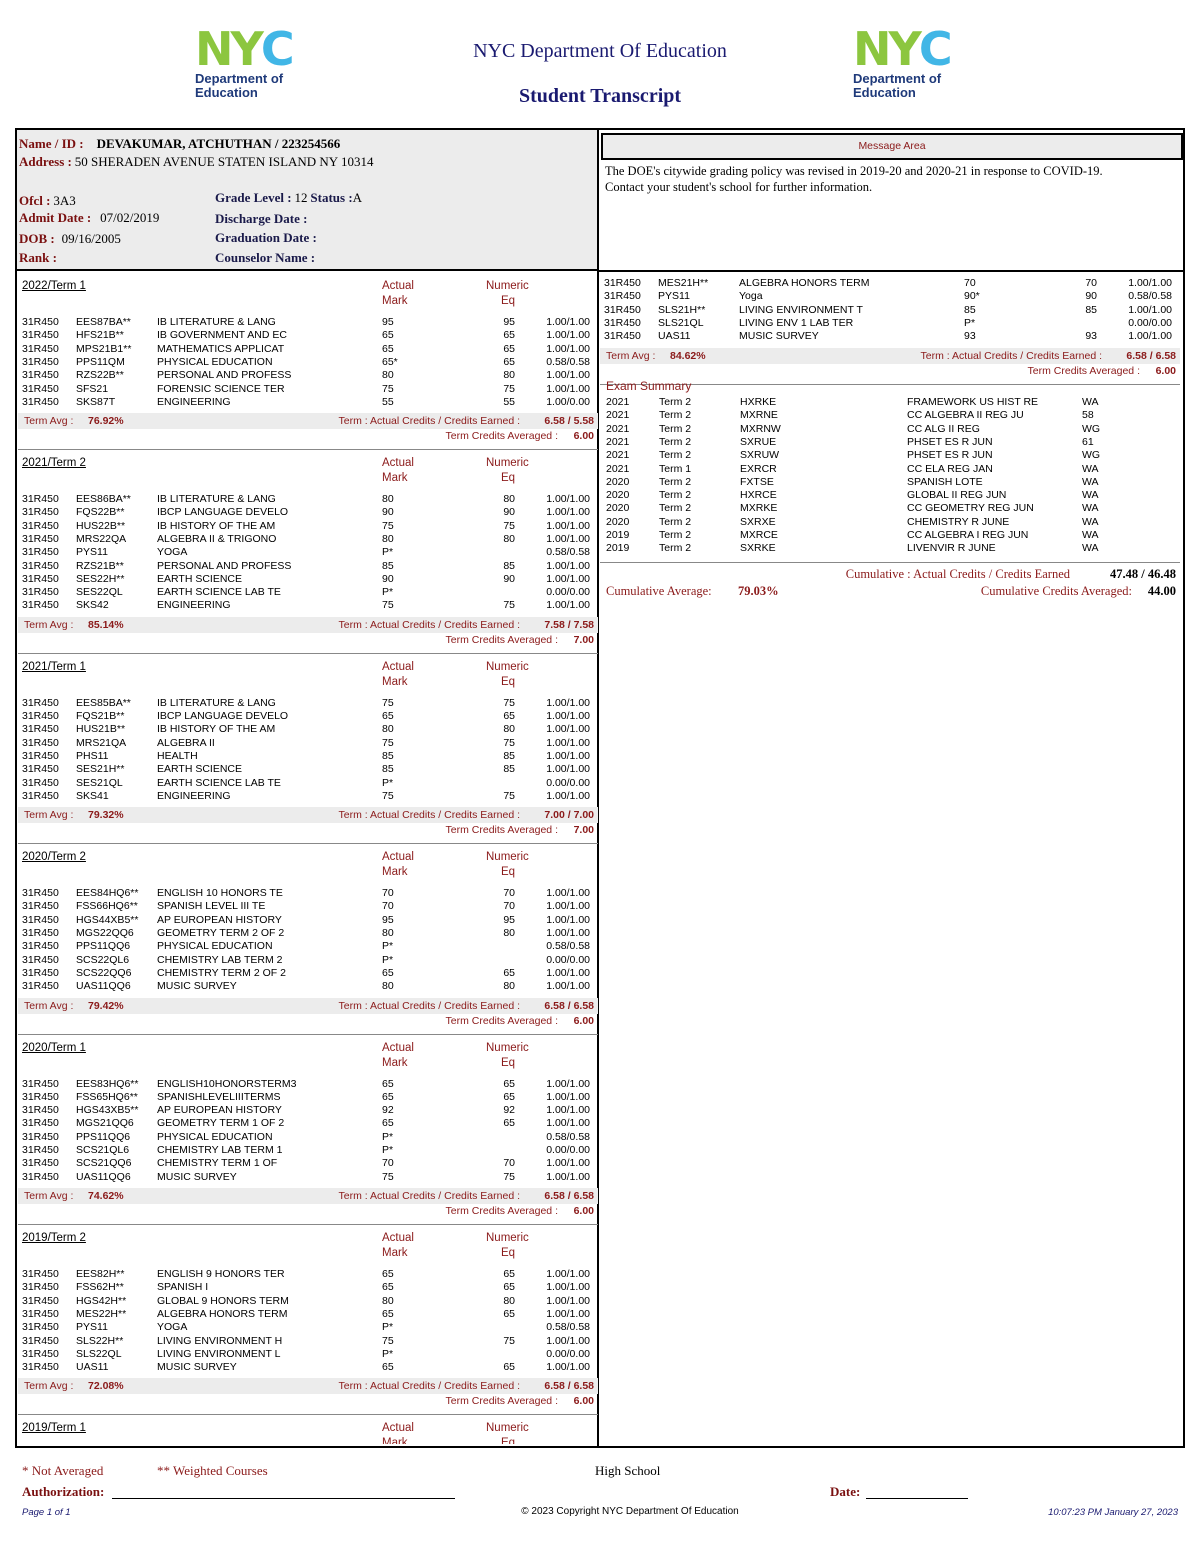  I want to click on value: 3A3, so click(64, 200).